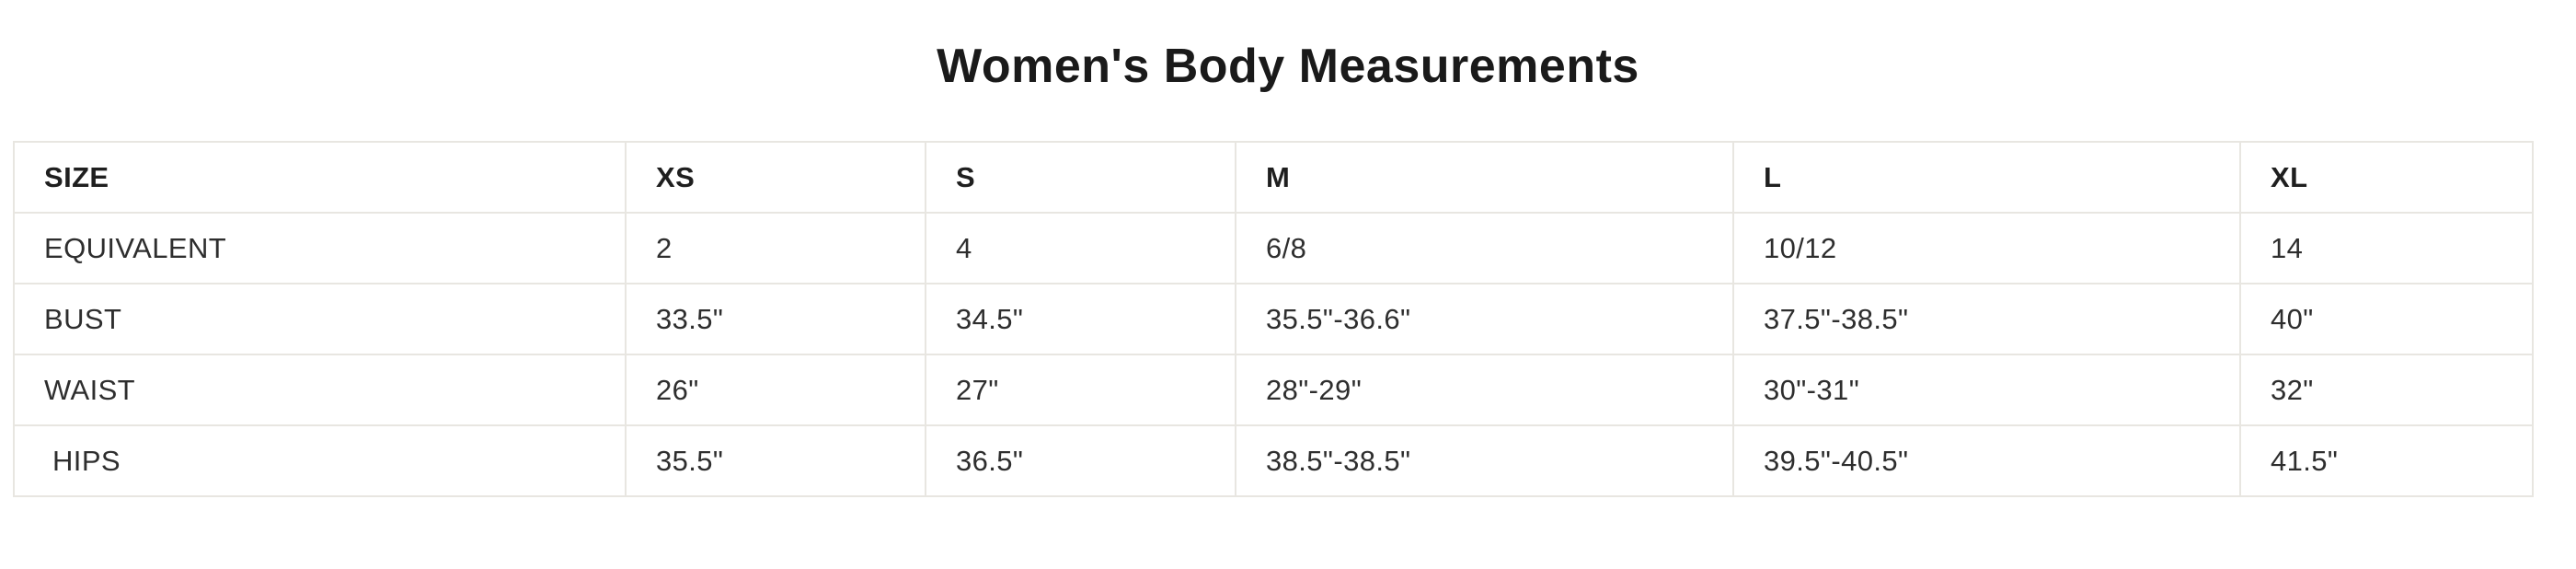 This screenshot has width=2576, height=569. Describe the element at coordinates (1484, 177) in the screenshot. I see `column-header-m: M` at that location.